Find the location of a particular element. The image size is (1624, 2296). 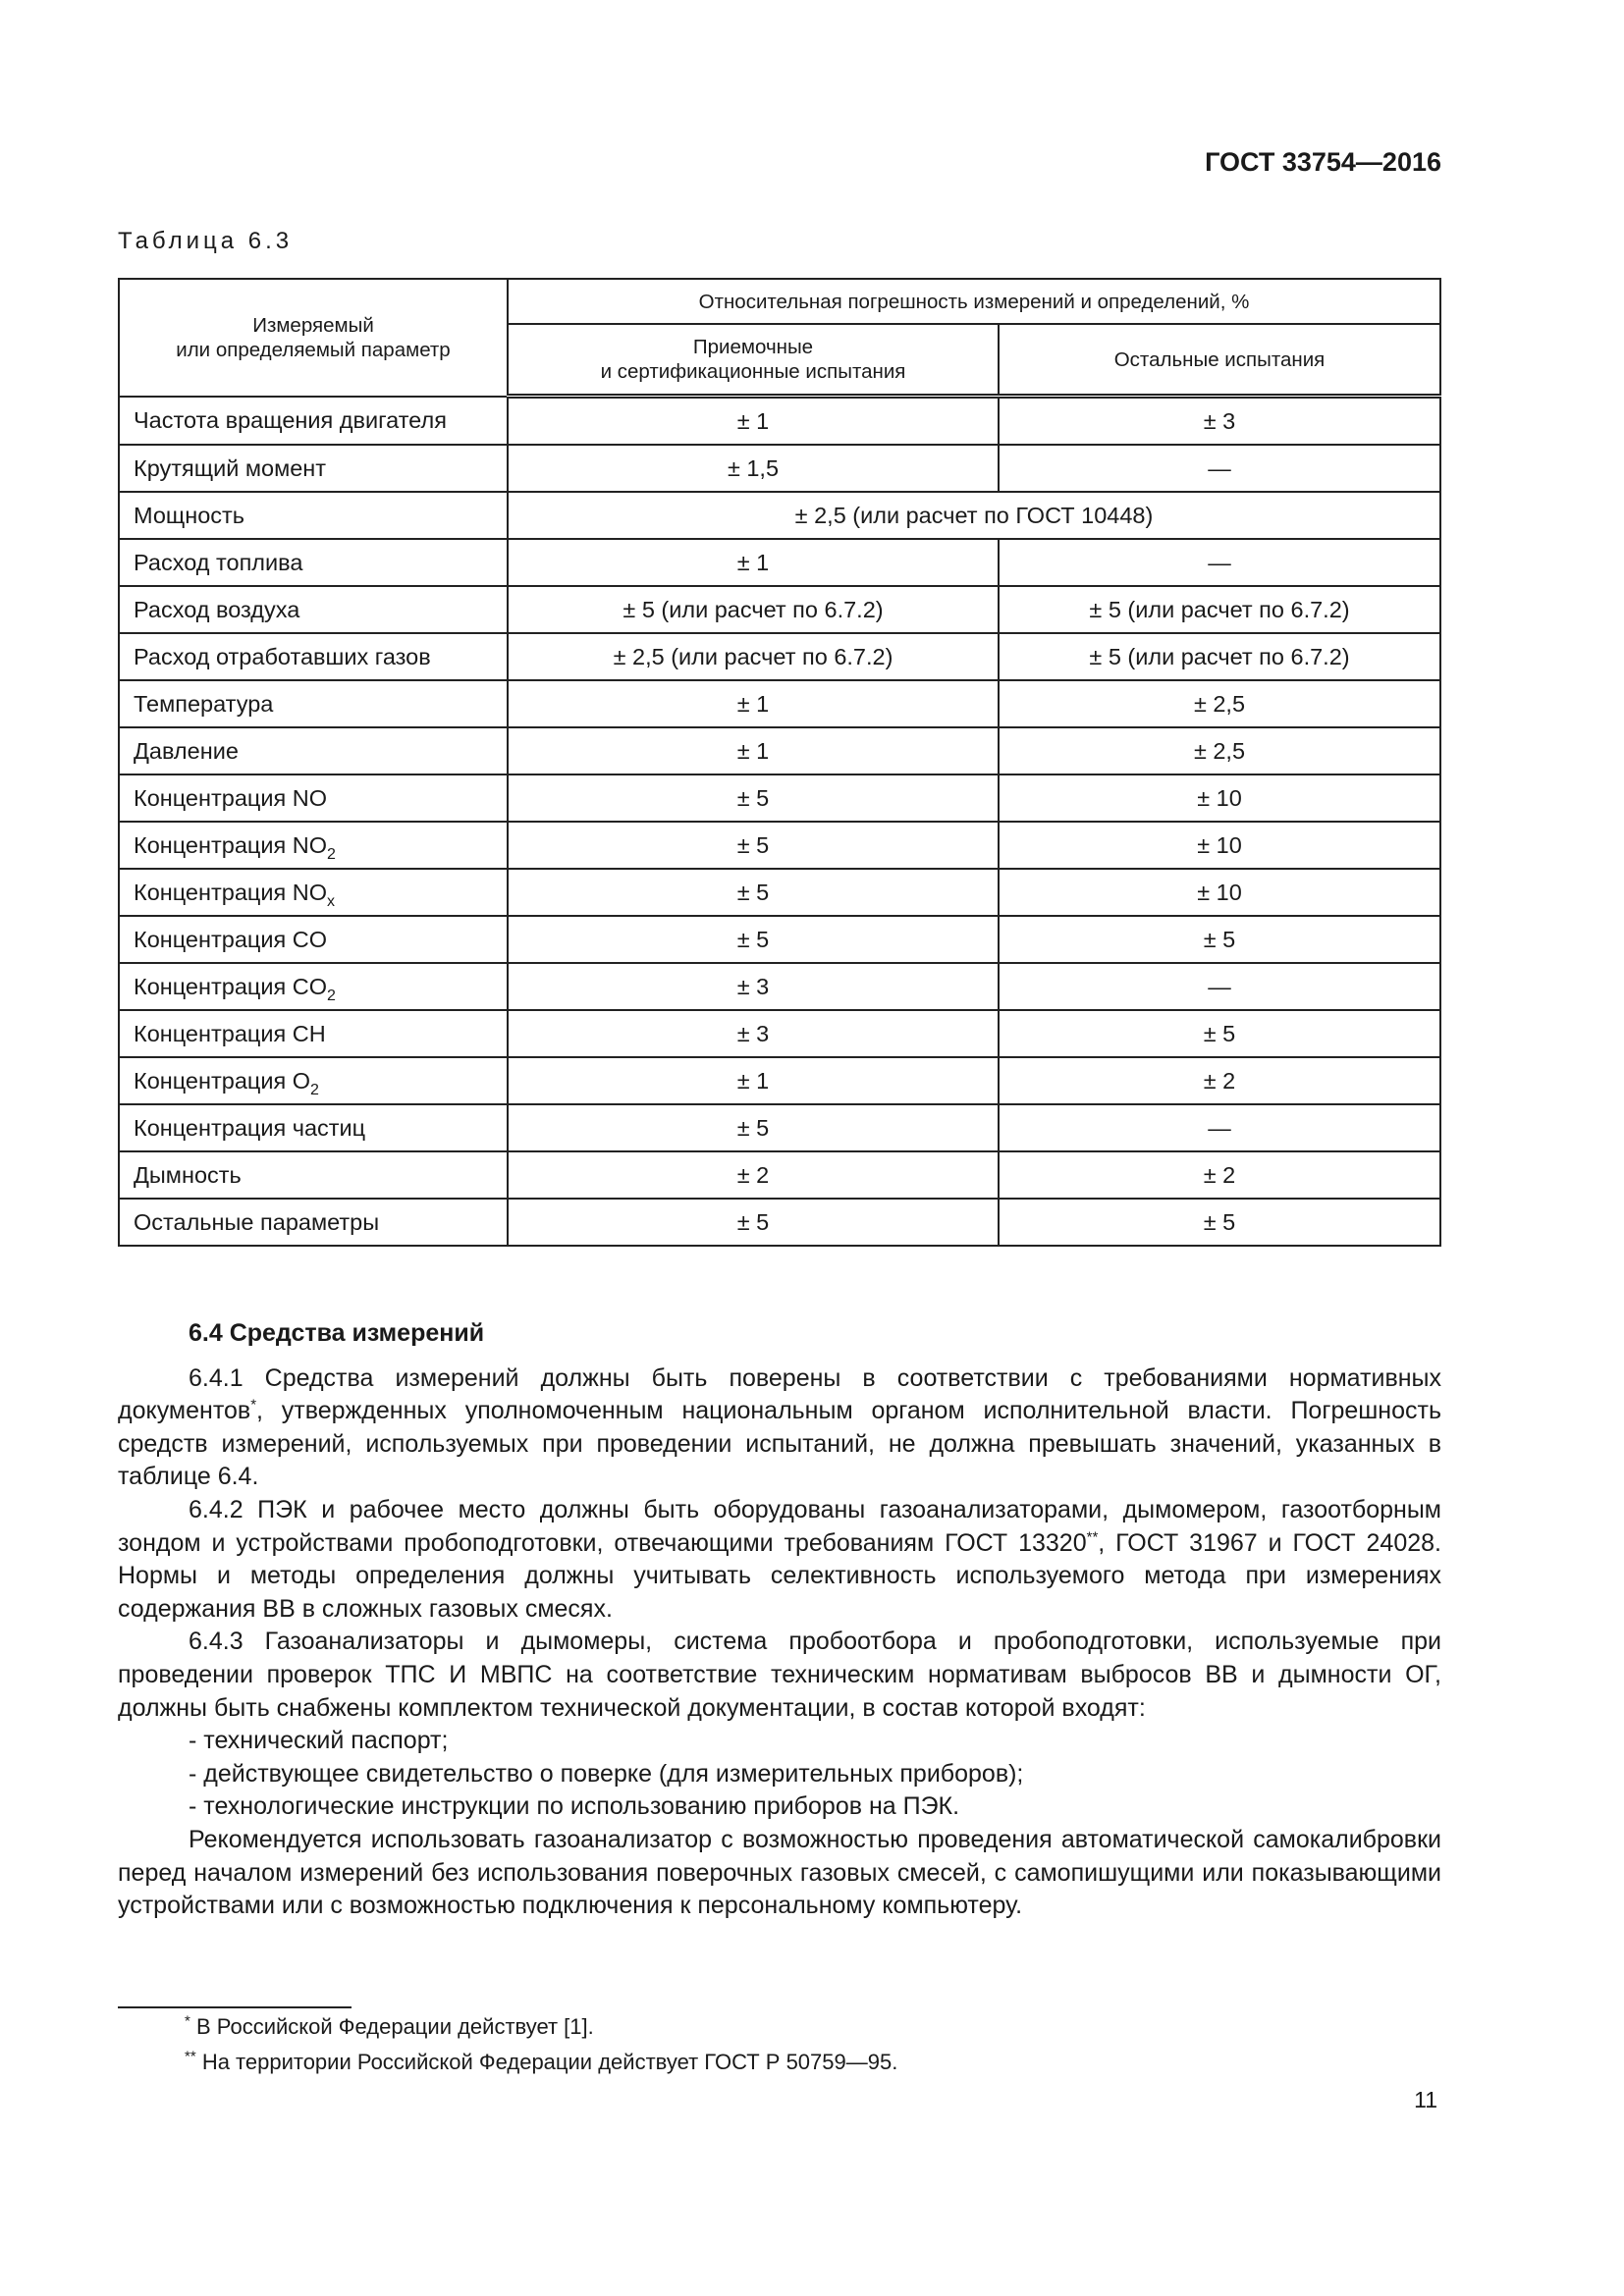

table-row: Концентрация CO2 ± 3— is located at coordinates (779, 987).